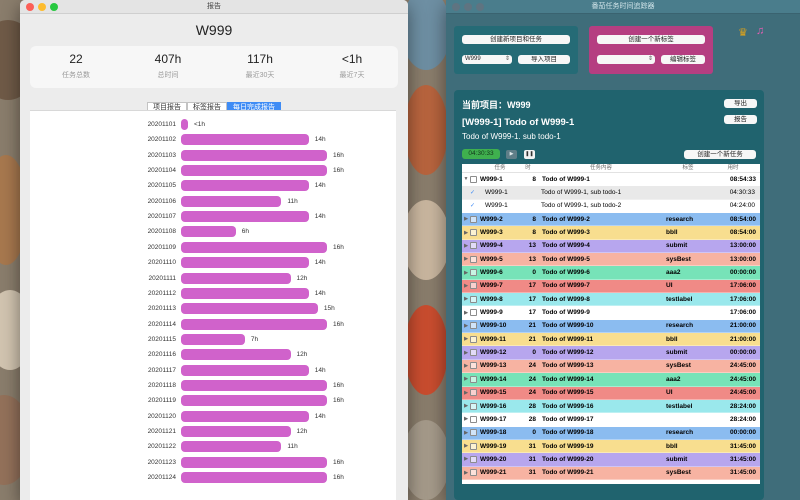 Image resolution: width=800 pixels, height=500 pixels. What do you see at coordinates (500, 168) in the screenshot?
I see `header-task: 任务` at bounding box center [500, 168].